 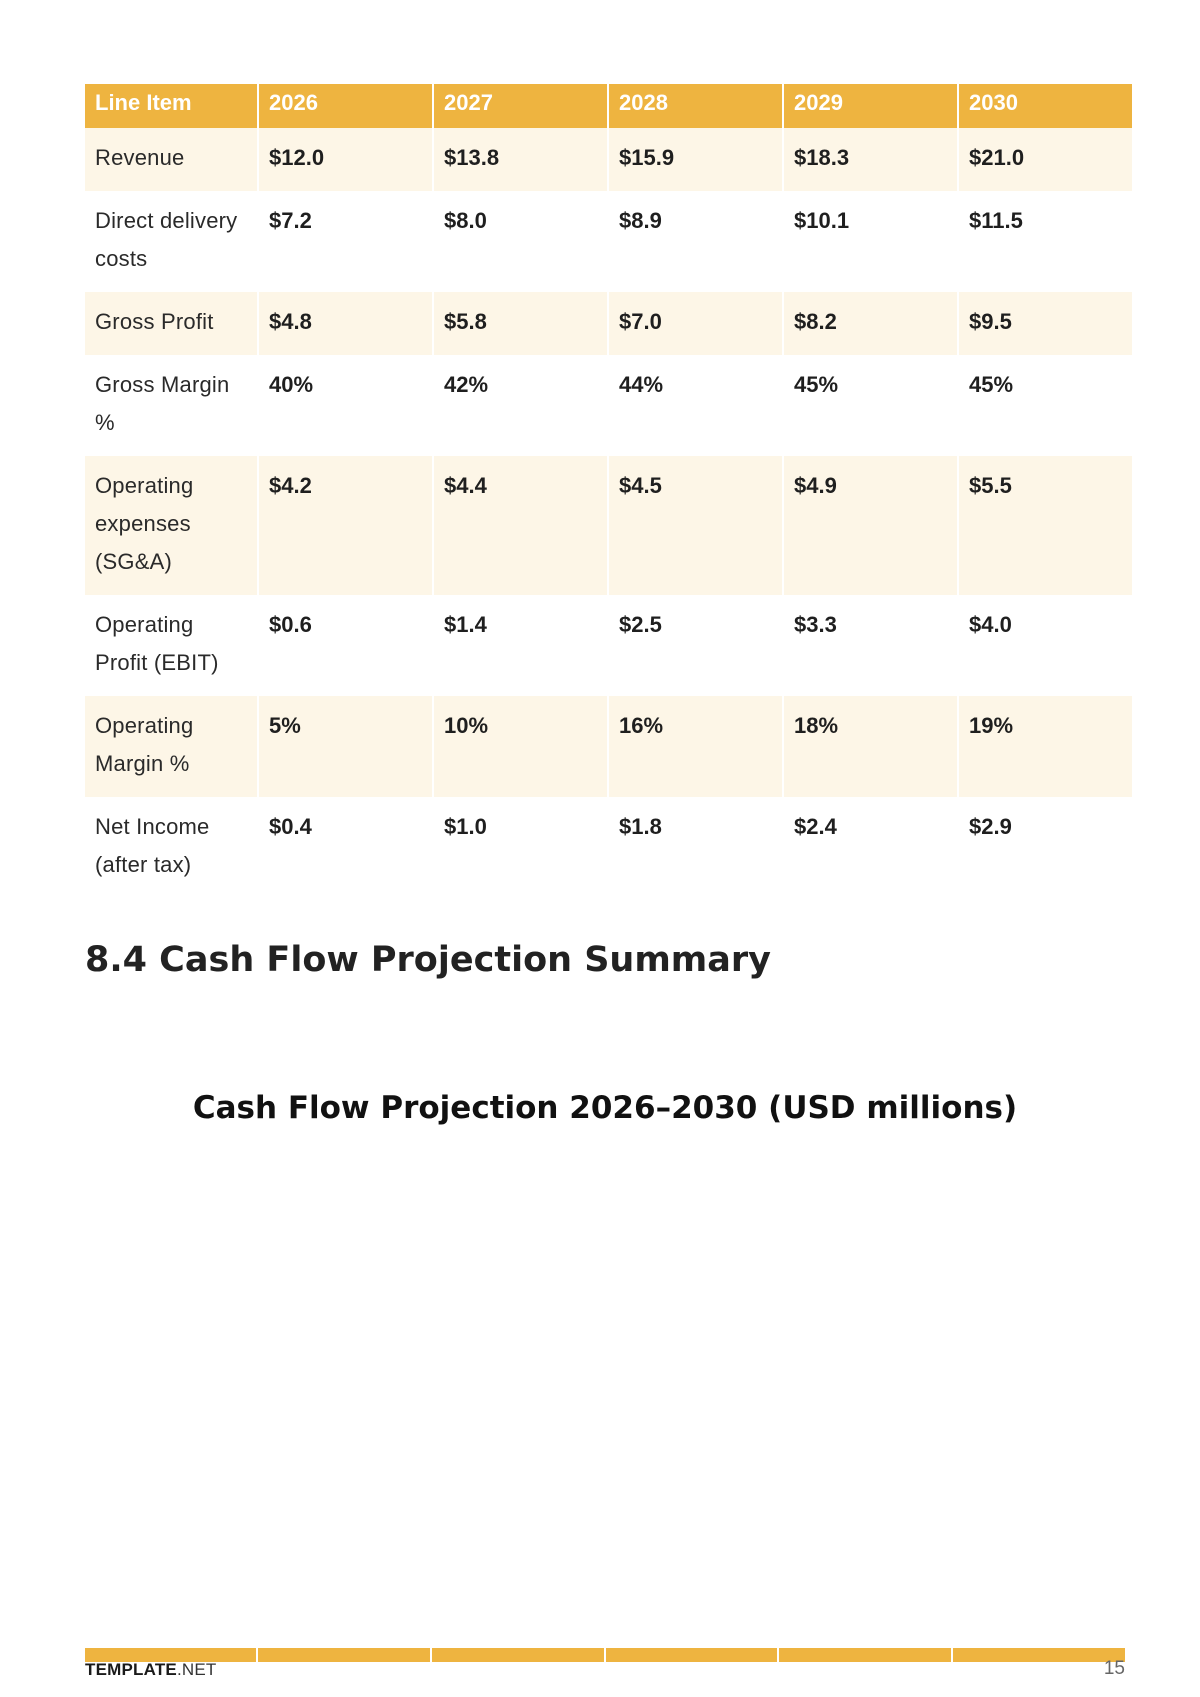 I want to click on table-row: Operating Margin % 5% 10% 16% 18% 19%, so click(x=608, y=746).